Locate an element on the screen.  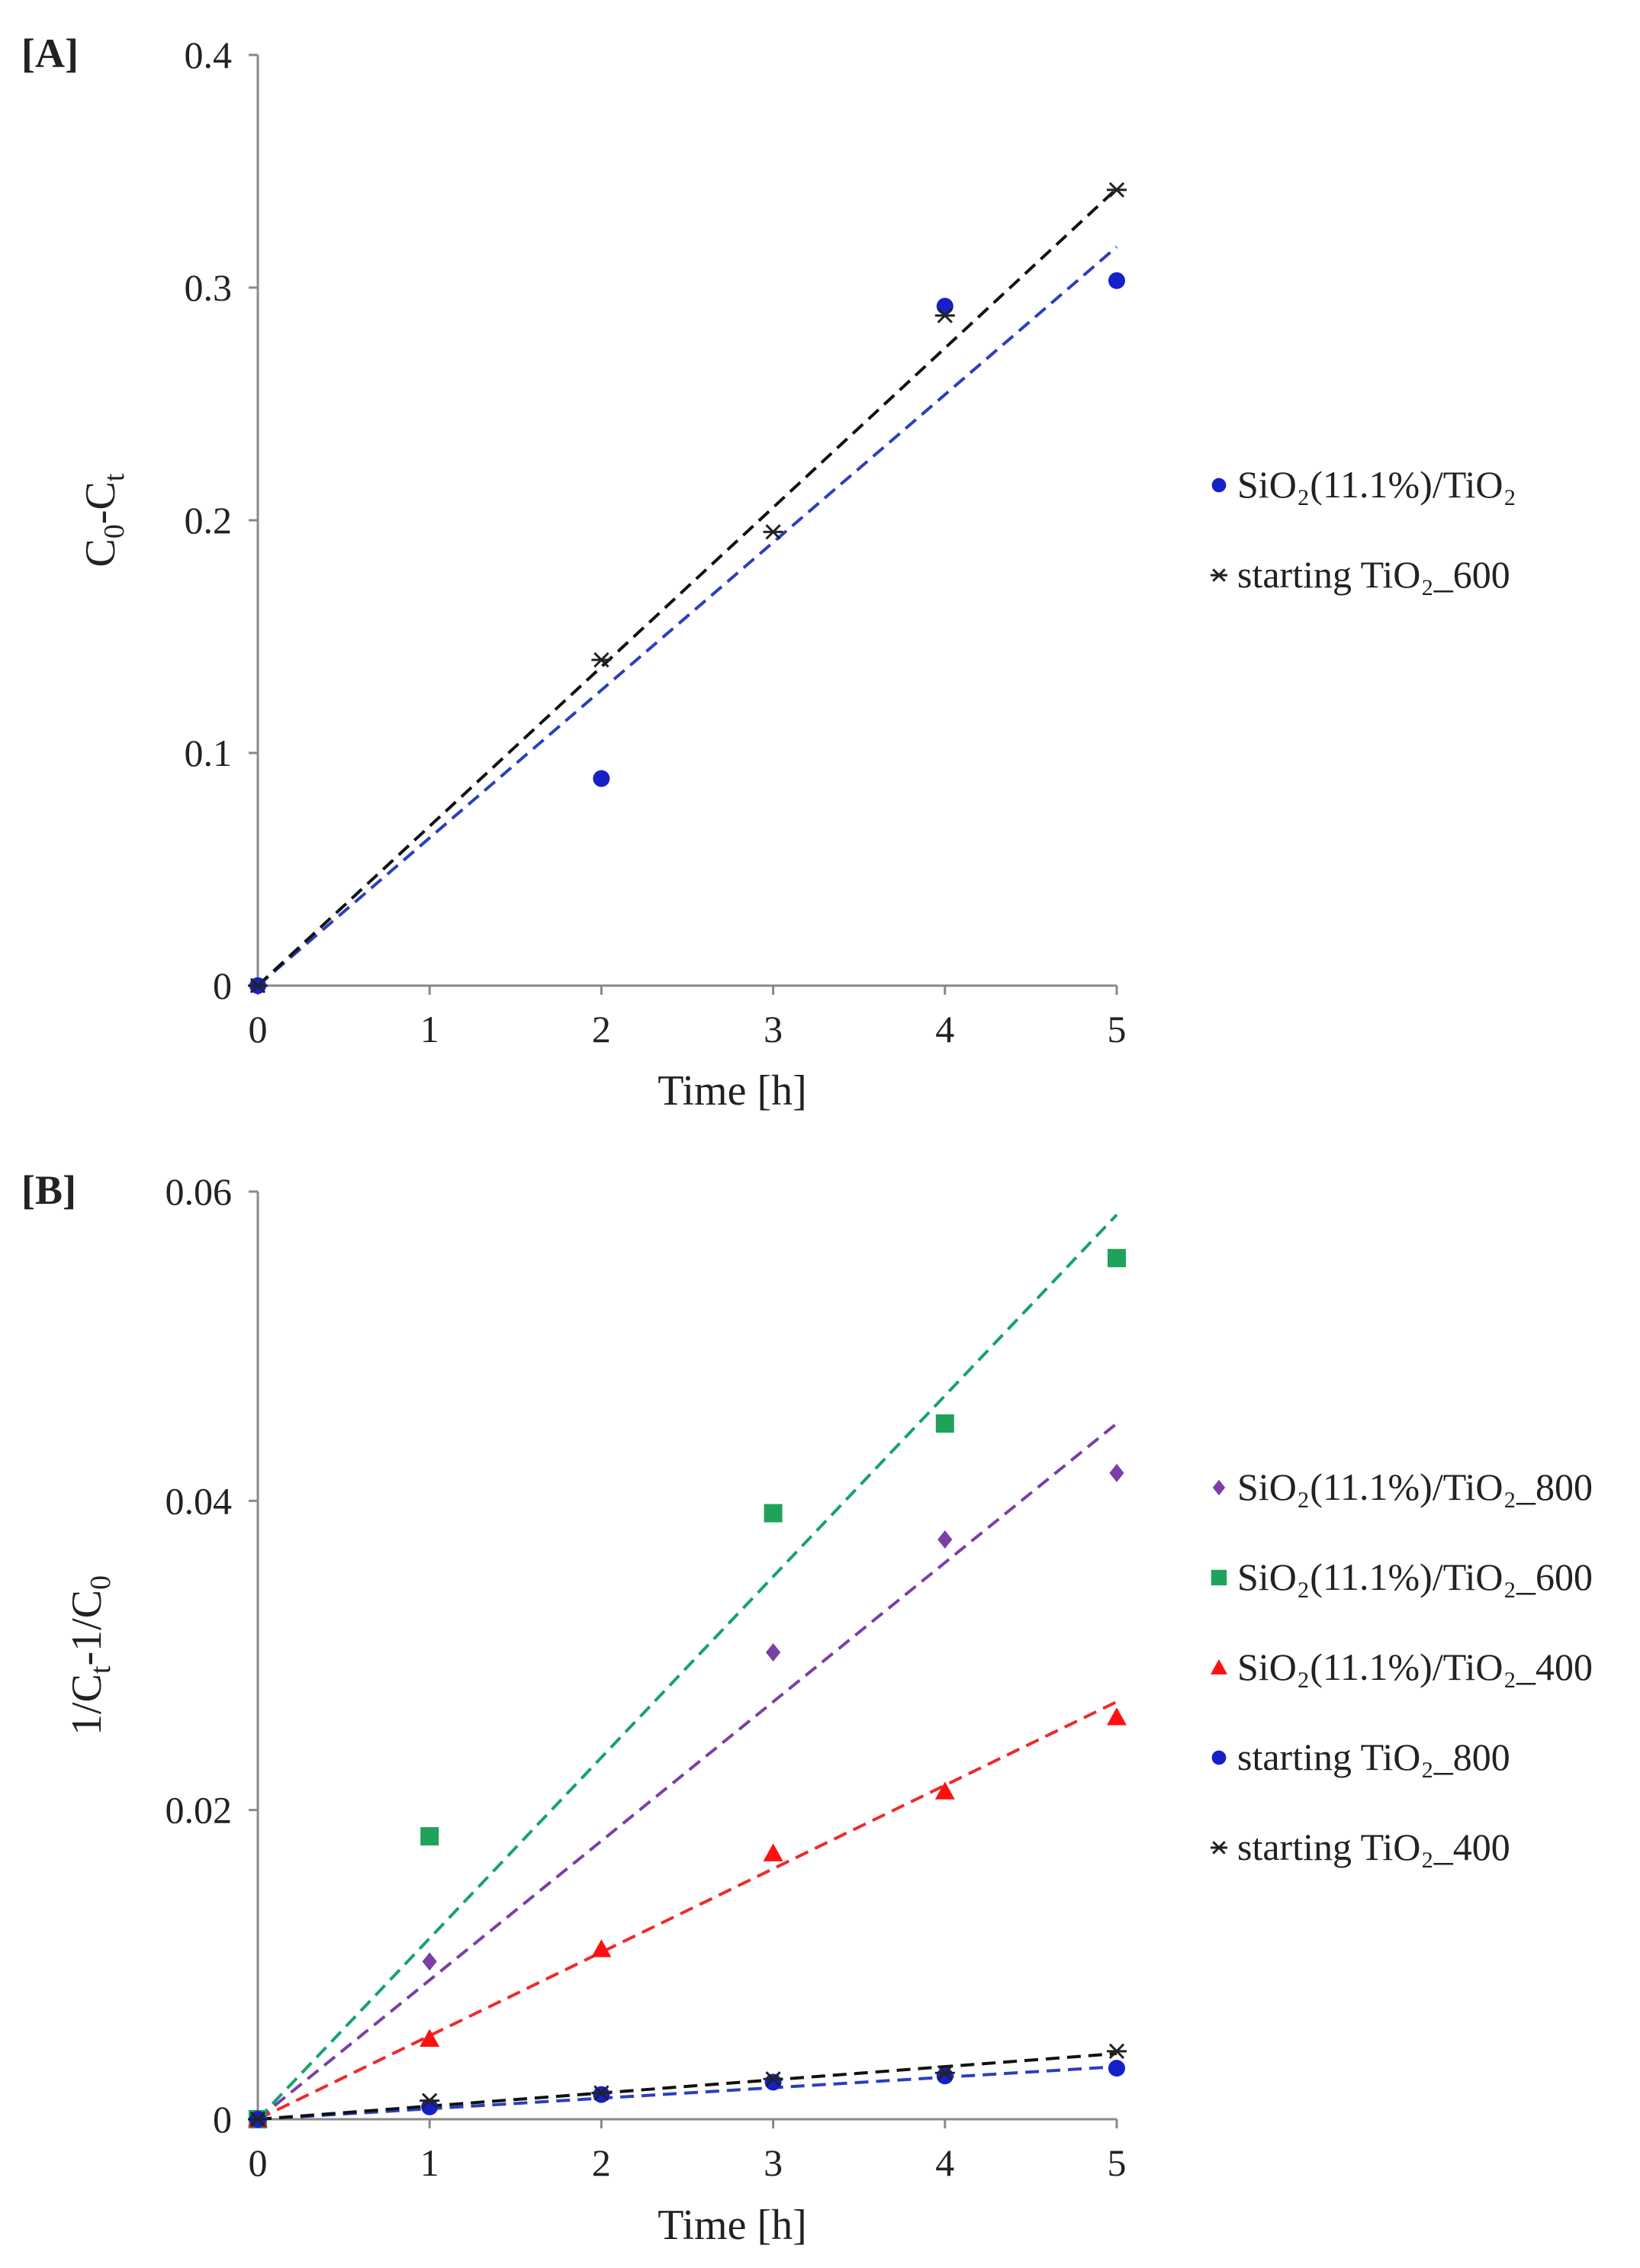
panel-b-legend-label-0: SiO₂(11.1%)/TiO₂_800 is located at coordinates (1415, 1487).